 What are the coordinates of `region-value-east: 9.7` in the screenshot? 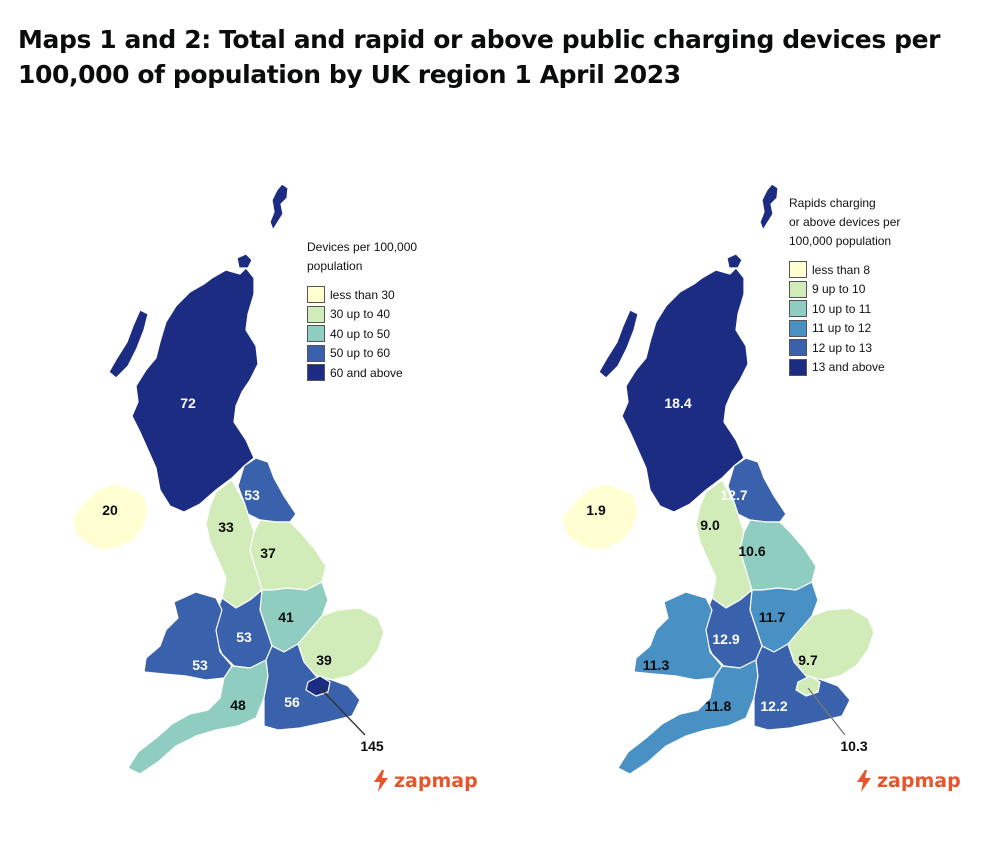 It's located at (808, 660).